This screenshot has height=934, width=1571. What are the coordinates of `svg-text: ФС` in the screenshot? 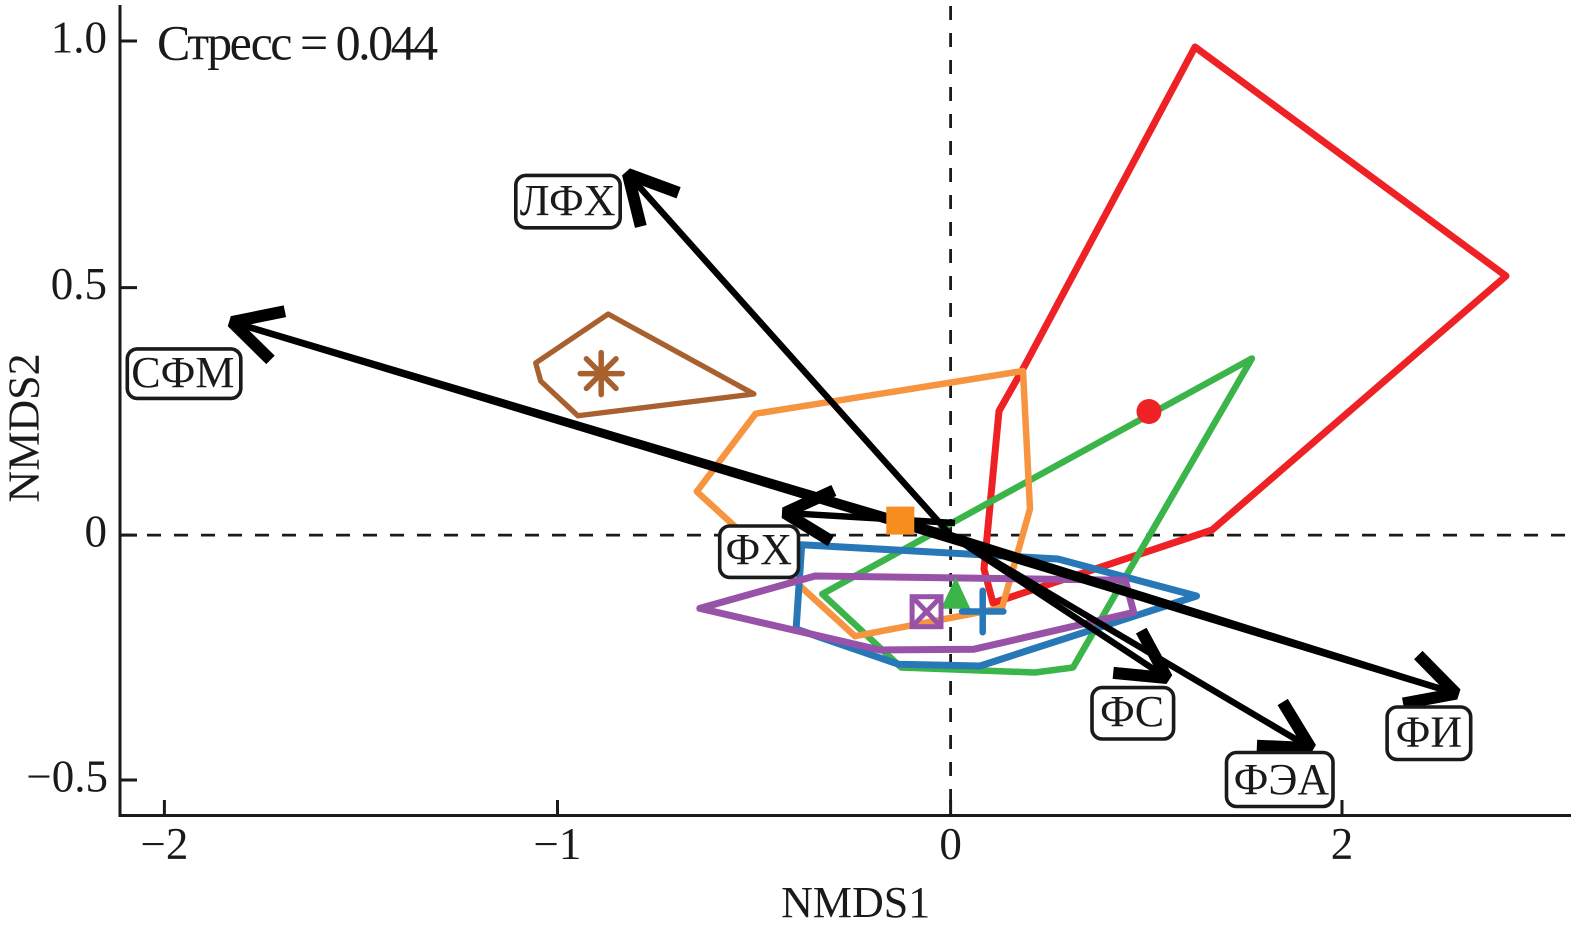 It's located at (1132, 711).